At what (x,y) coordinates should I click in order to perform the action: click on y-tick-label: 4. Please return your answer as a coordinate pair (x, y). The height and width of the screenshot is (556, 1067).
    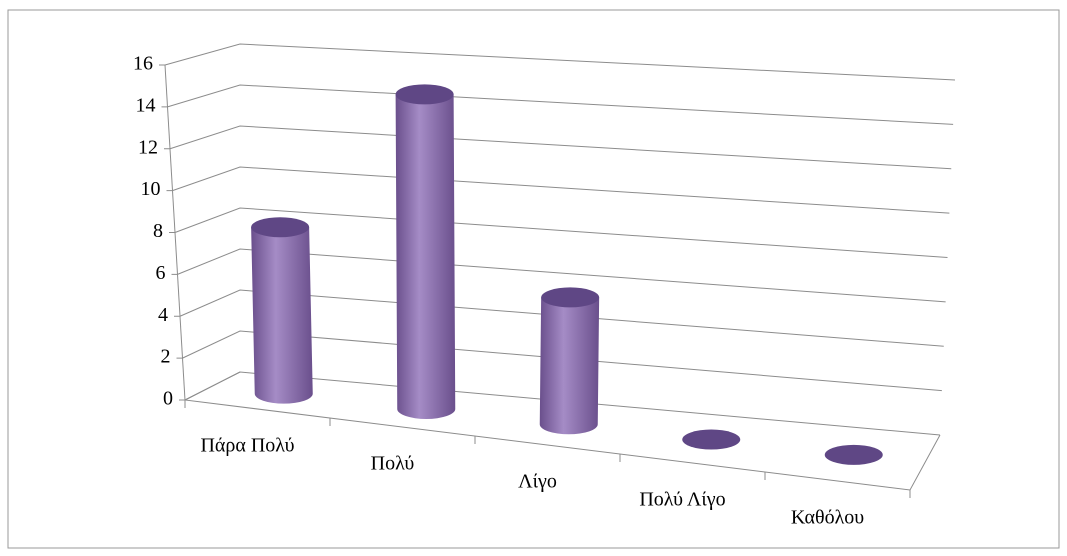
    Looking at the image, I should click on (163, 315).